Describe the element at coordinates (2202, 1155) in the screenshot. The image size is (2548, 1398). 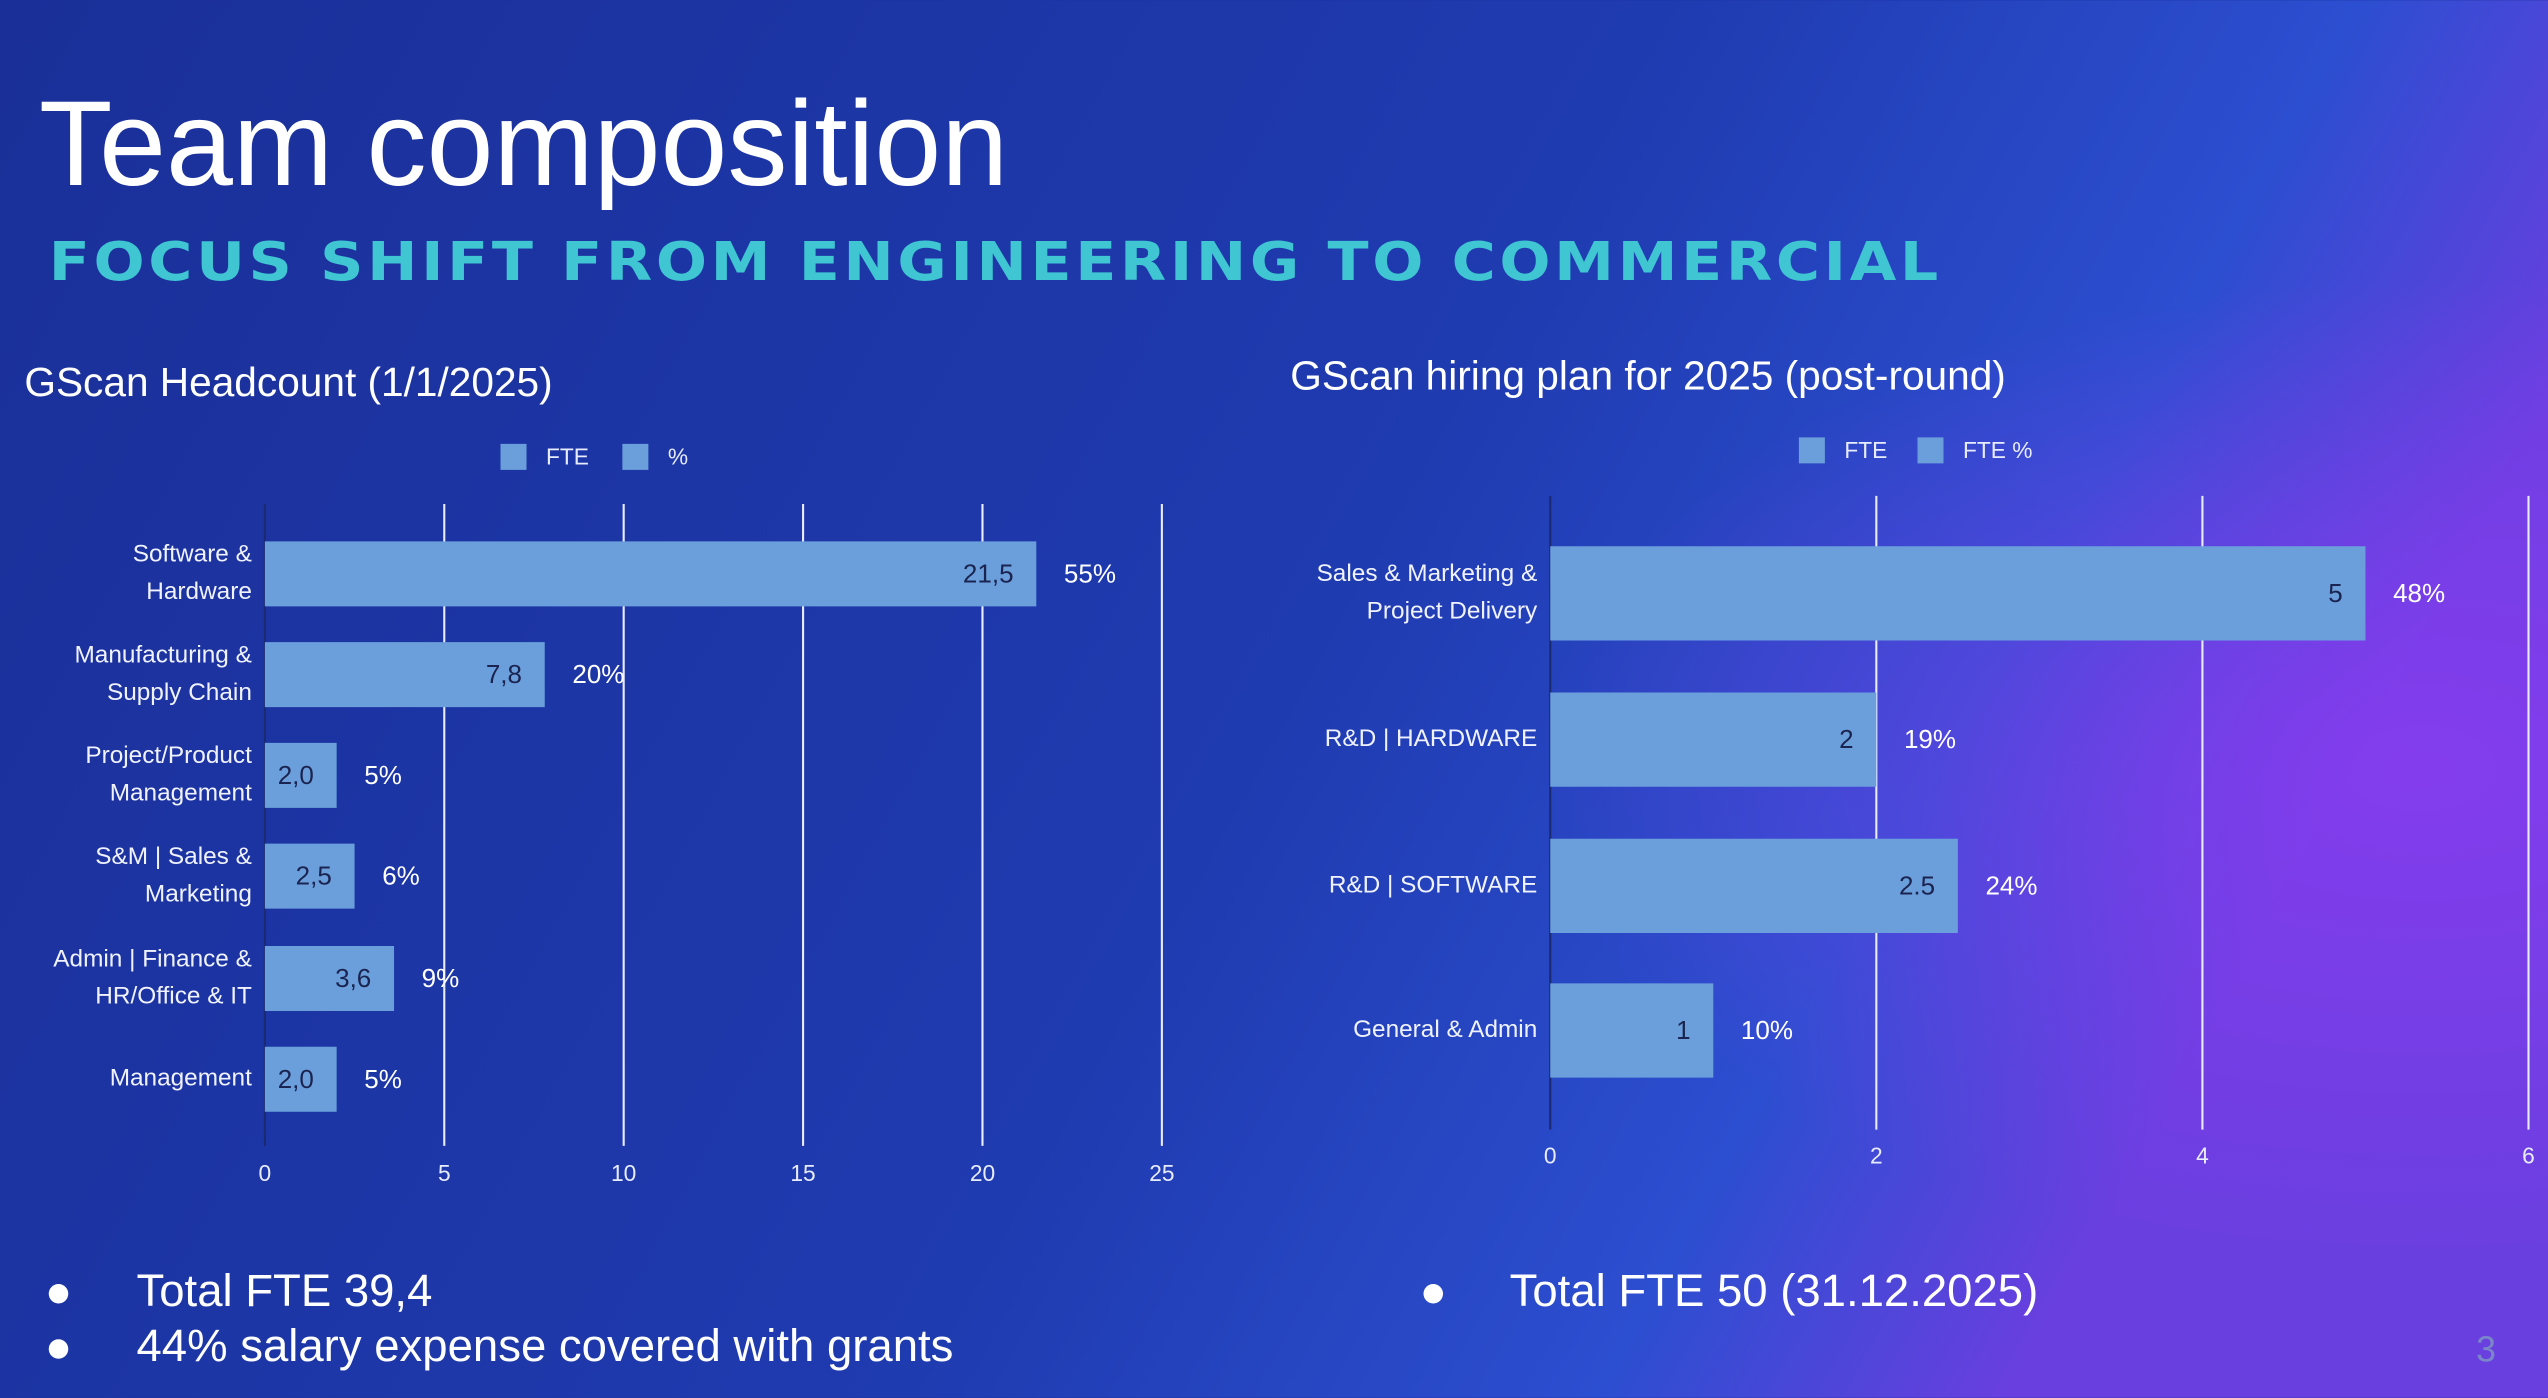
I see `x-tick-label: 4` at that location.